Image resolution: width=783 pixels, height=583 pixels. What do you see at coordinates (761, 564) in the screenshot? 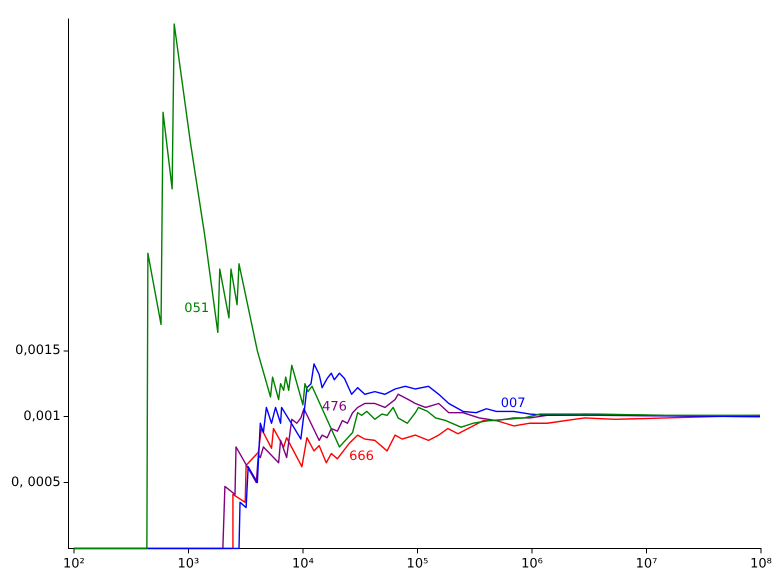
I see `x-tick-label: 10⁸` at bounding box center [761, 564].